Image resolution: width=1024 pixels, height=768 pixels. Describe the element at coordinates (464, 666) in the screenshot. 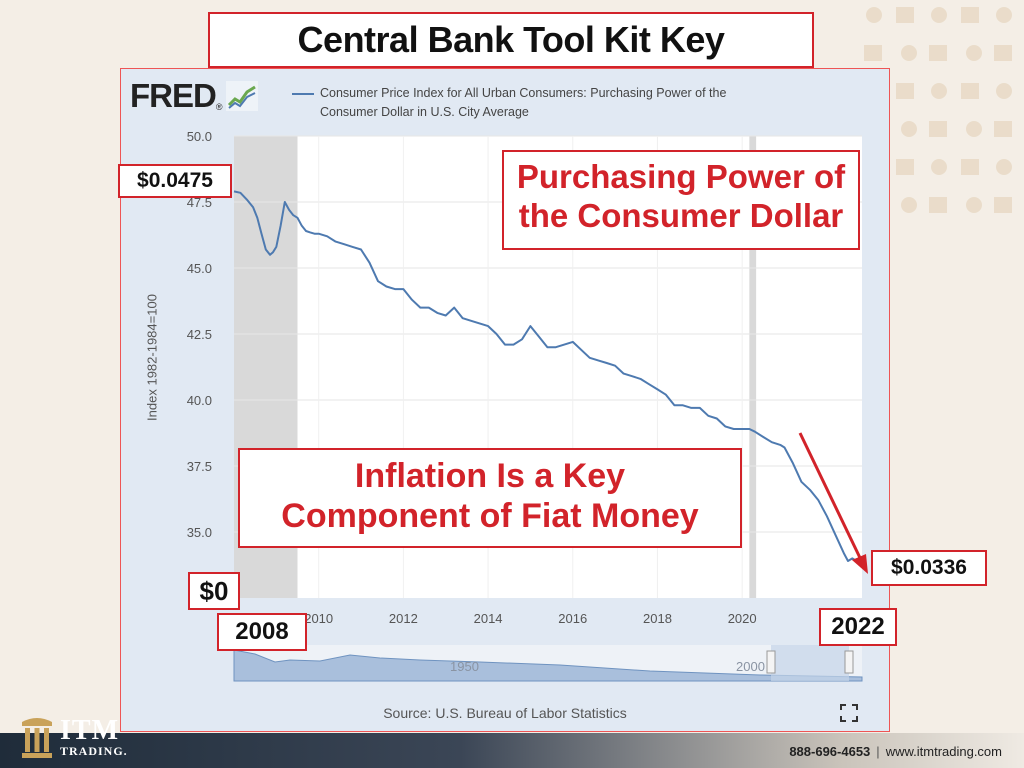

I see `navigator-label-1950: 1950` at that location.